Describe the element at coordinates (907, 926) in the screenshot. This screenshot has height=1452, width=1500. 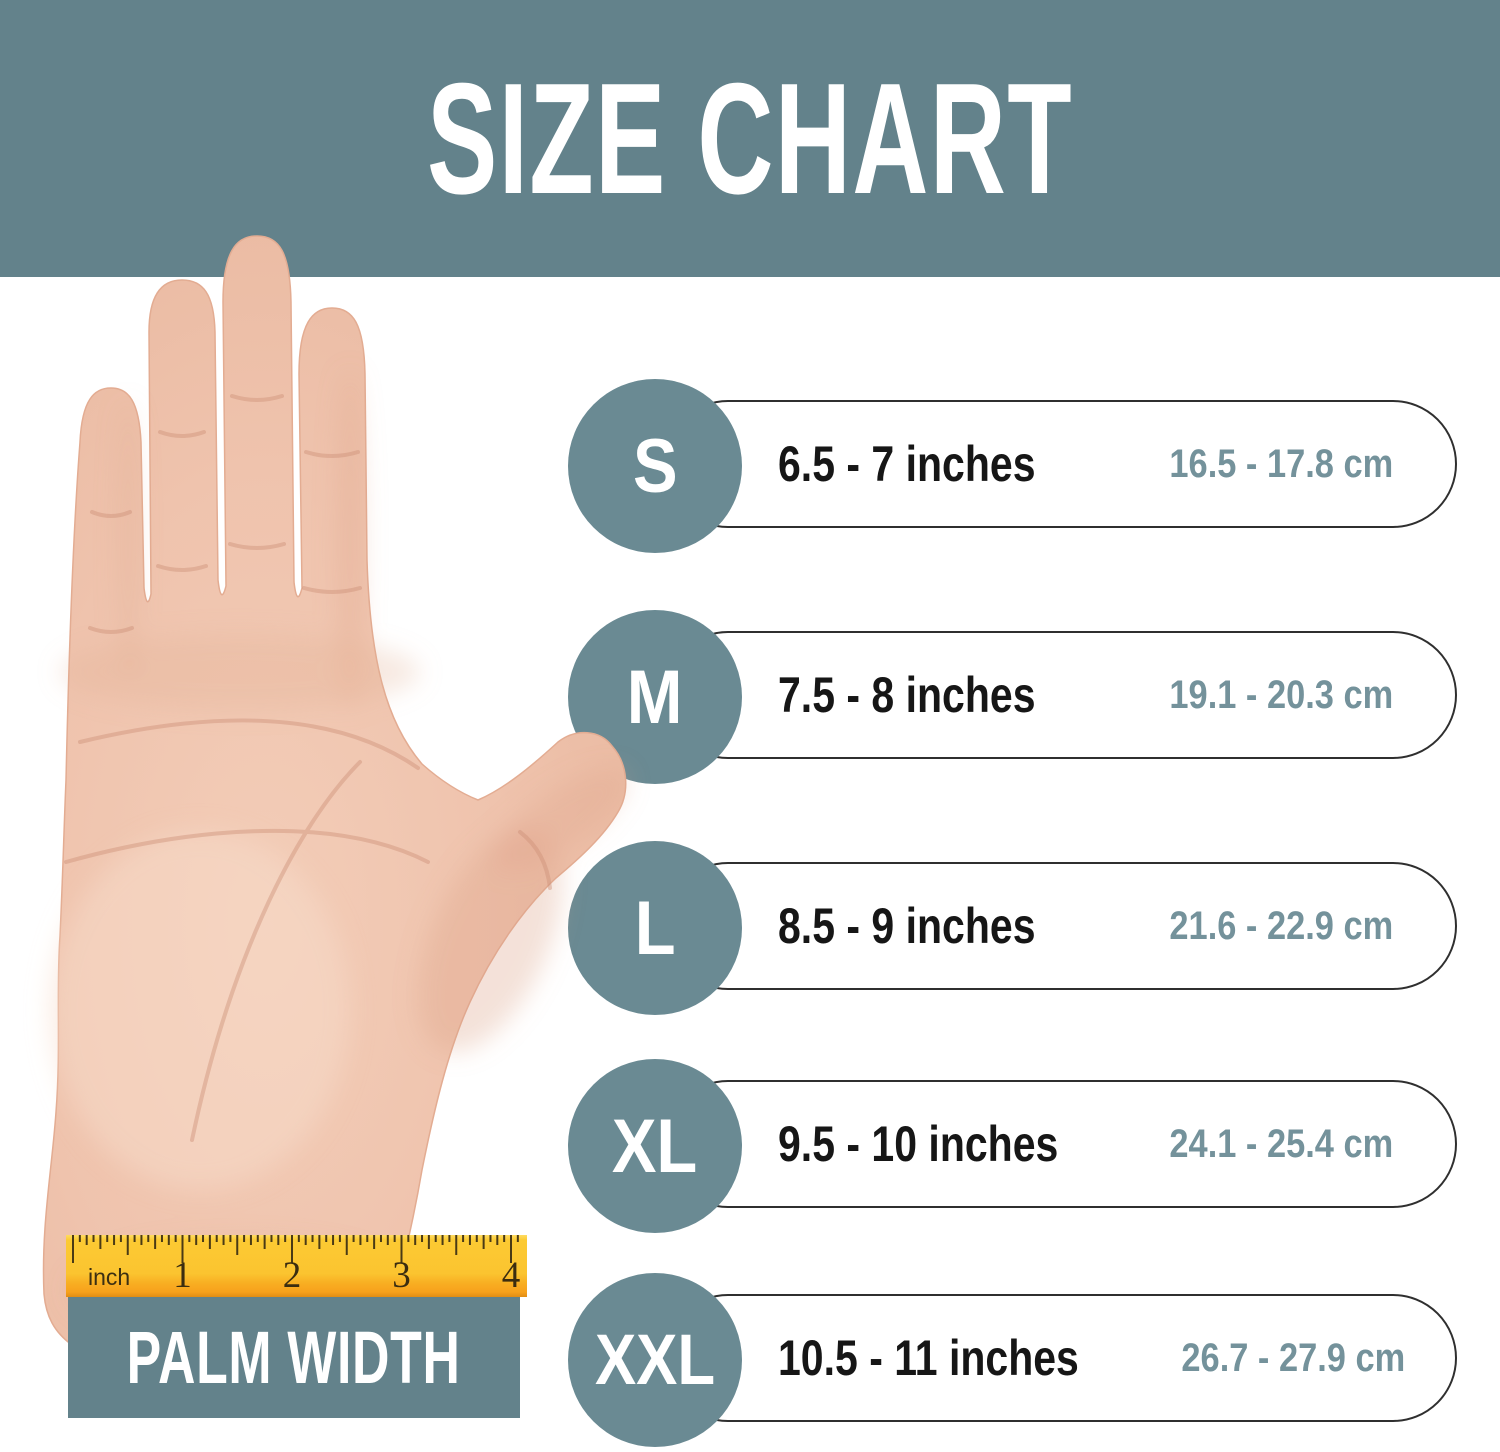
I see `inches-range: 8.5 - 9 inches` at that location.